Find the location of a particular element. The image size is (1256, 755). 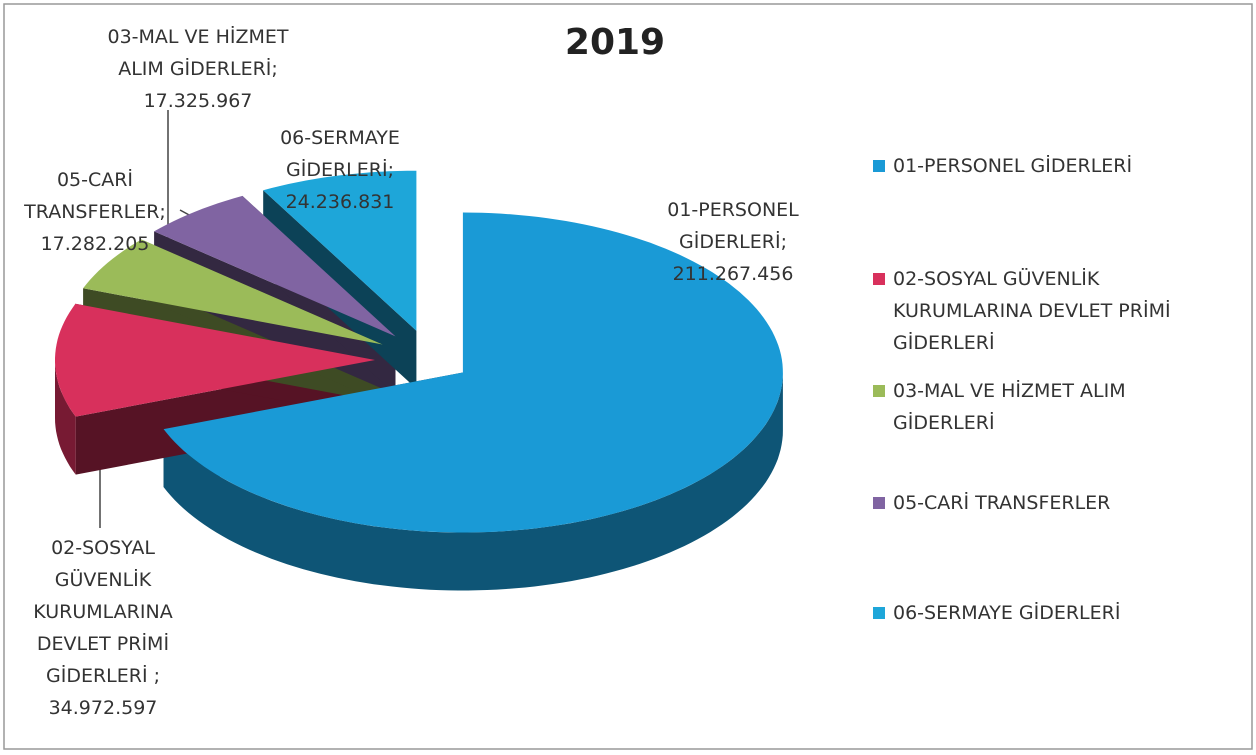

legend-label: 03-MAL VE HİZMET ALIM GİDERLERİ is located at coordinates (1009, 406).